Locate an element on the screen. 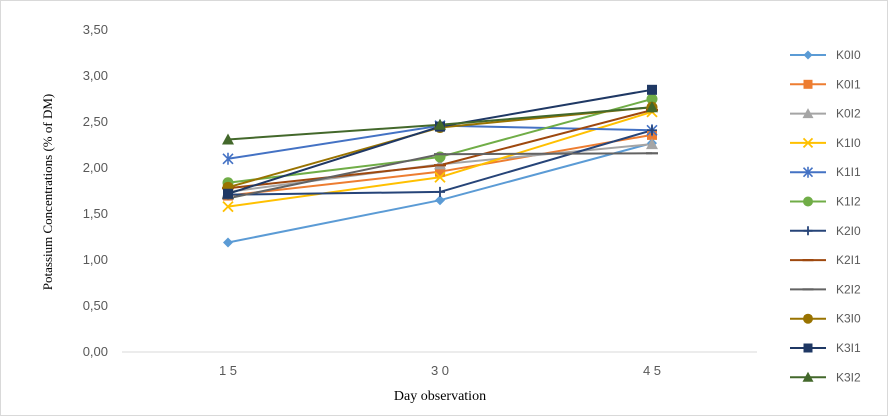 Image resolution: width=888 pixels, height=416 pixels. y-tick-label: 0,00 is located at coordinates (95, 351).